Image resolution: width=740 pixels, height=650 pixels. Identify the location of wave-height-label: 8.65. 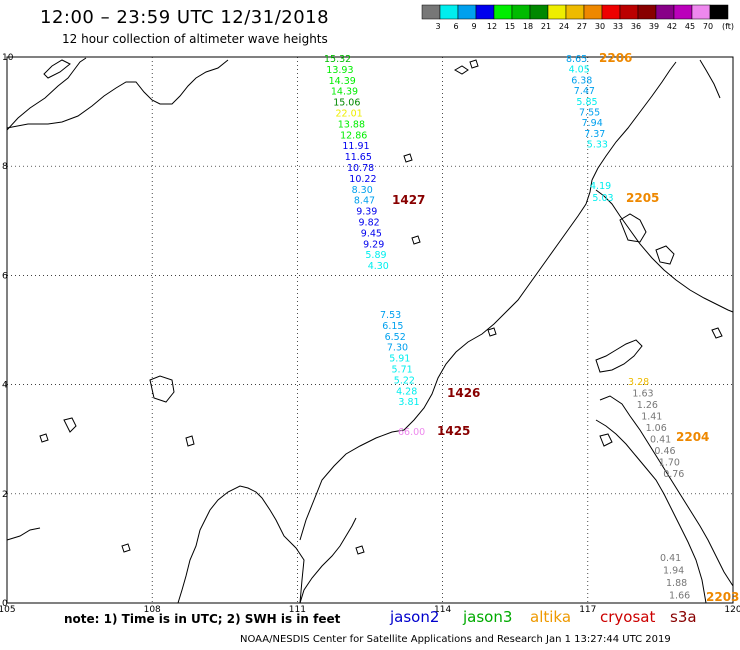
(576, 59).